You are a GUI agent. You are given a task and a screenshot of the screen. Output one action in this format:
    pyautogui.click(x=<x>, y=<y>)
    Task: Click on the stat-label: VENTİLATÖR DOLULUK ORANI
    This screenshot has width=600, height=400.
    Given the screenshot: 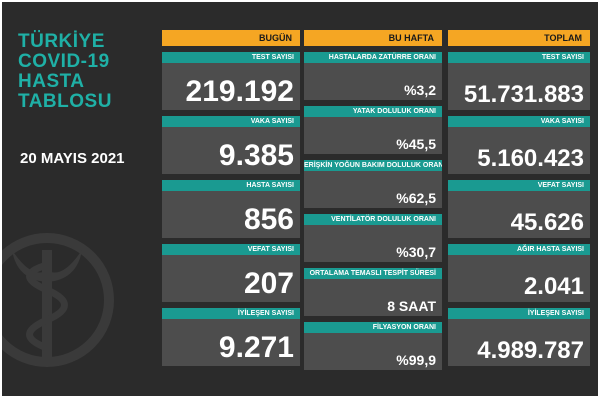 What is the action you would take?
    pyautogui.click(x=373, y=219)
    